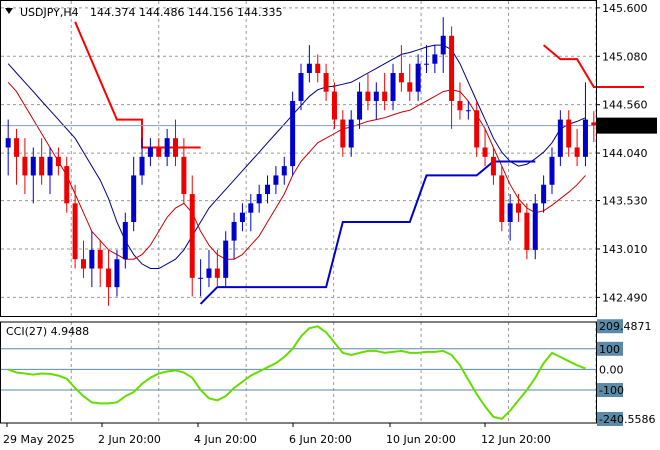 The height and width of the screenshot is (450, 660). Describe the element at coordinates (421, 439) in the screenshot. I see `time-tick-label: 10 Jun 20:00` at that location.